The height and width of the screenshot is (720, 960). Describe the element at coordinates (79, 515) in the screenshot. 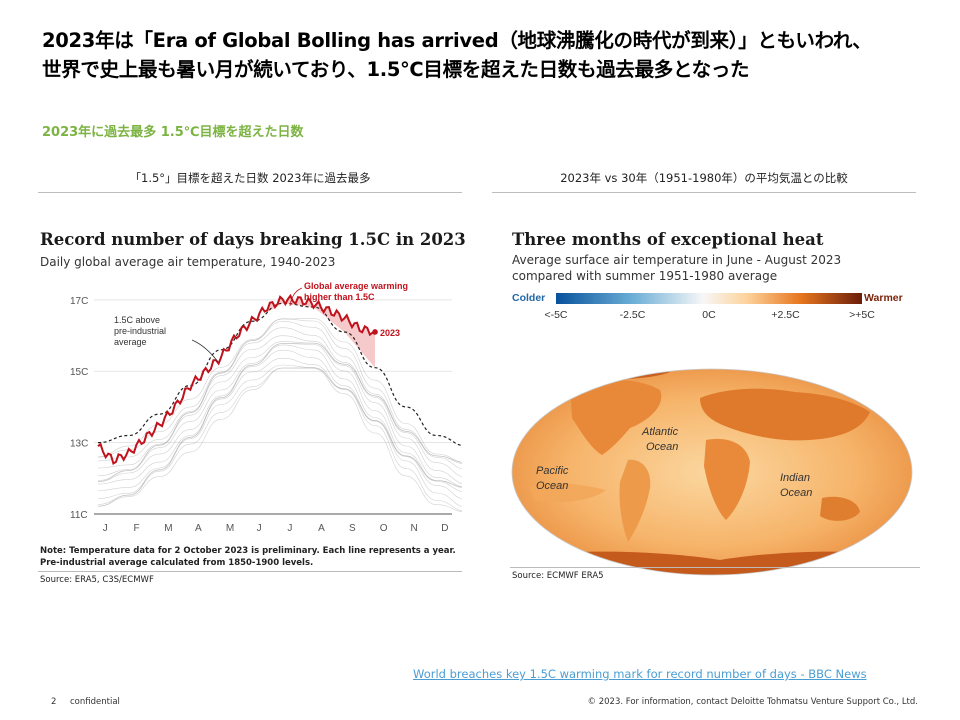

I see `y-tick-label: 11C` at that location.